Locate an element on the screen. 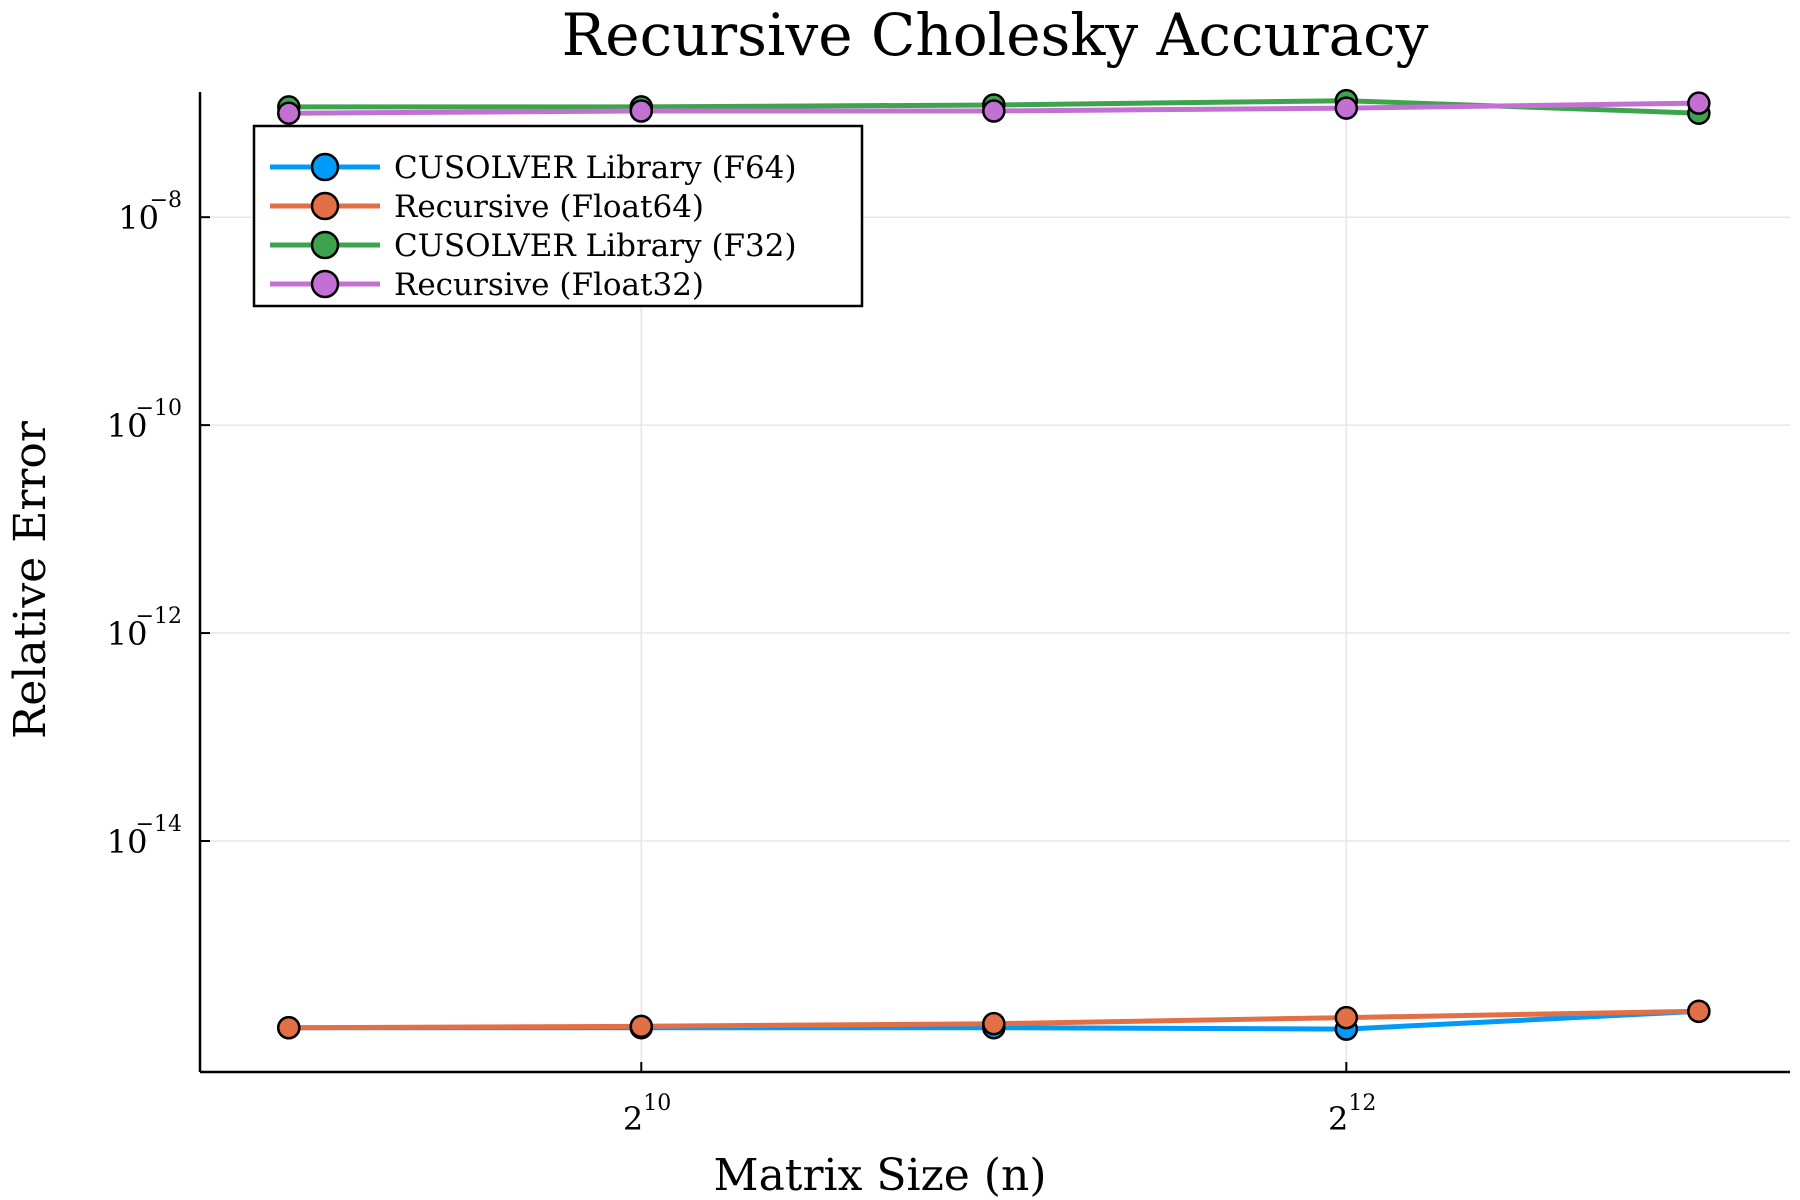 Image resolution: width=1800 pixels, height=1200 pixels. y-tick-exponent: −10 is located at coordinates (159, 408).